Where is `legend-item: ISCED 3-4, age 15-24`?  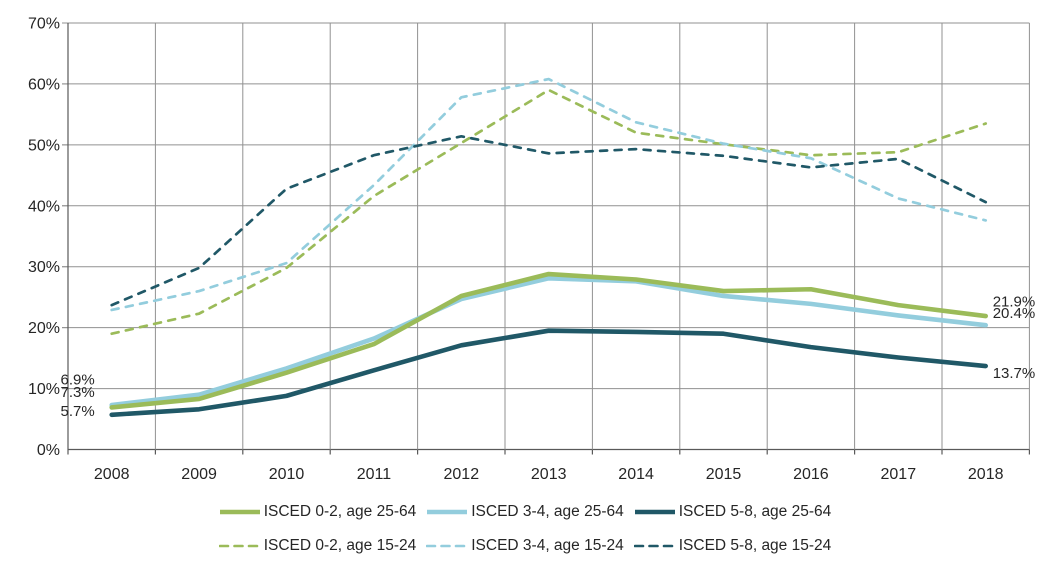
legend-item: ISCED 3-4, age 15-24 is located at coordinates (525, 546).